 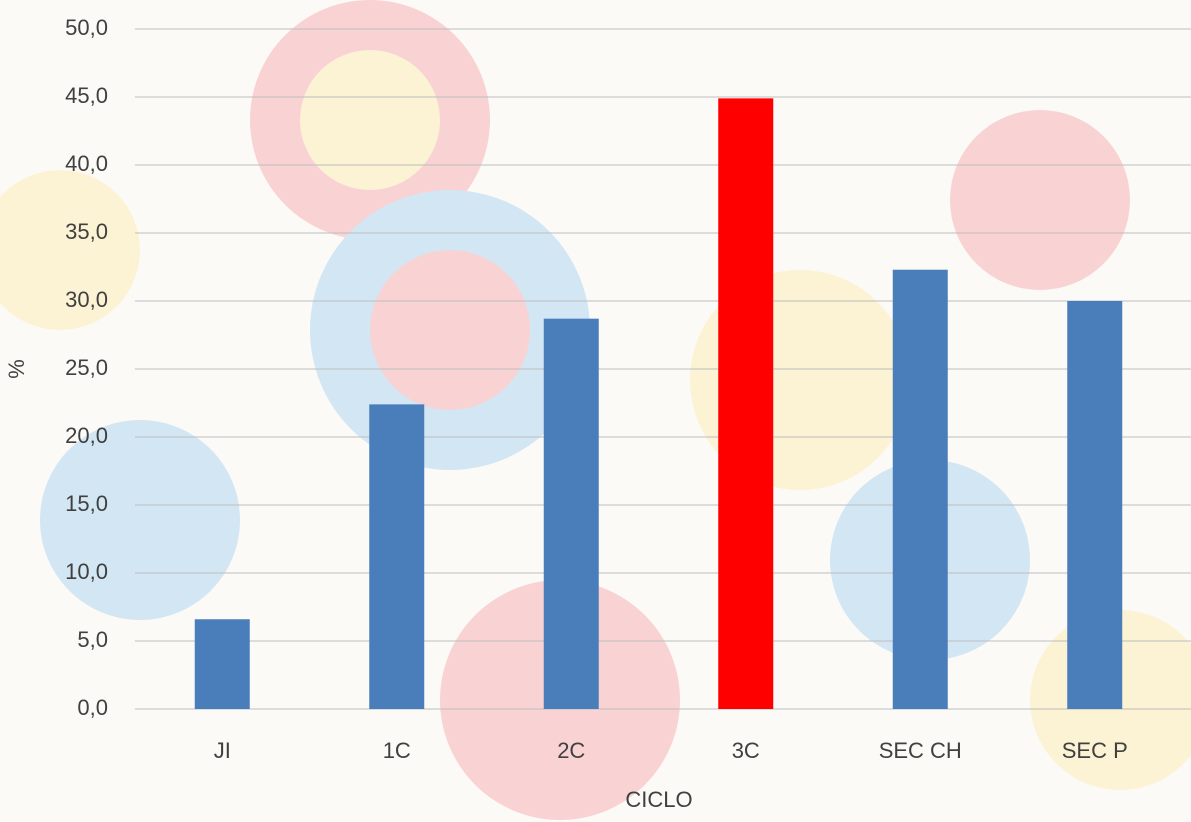 I want to click on x-tick-label: 2C, so click(x=571, y=750).